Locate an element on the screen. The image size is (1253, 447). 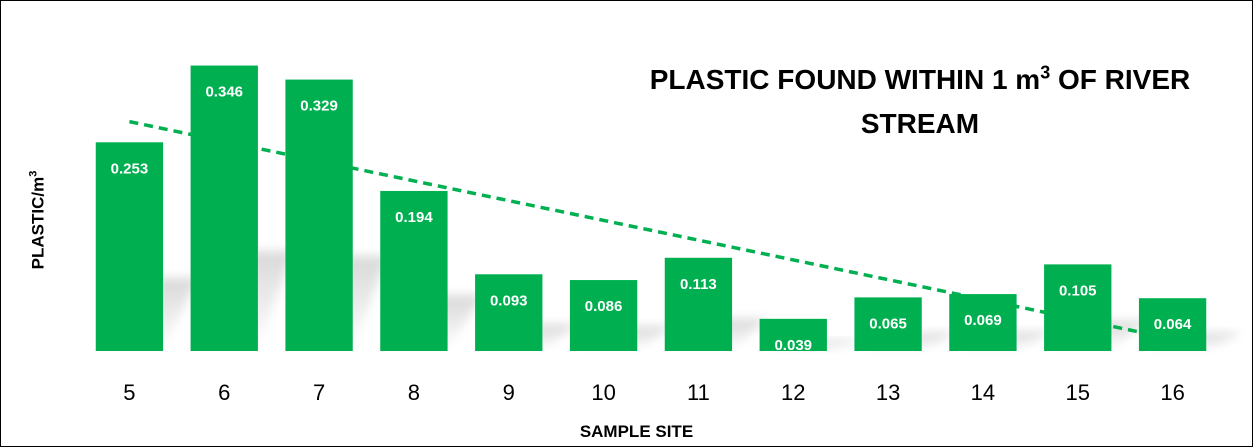
y-axis-label: PLASTIC/m3 is located at coordinates (37, 220).